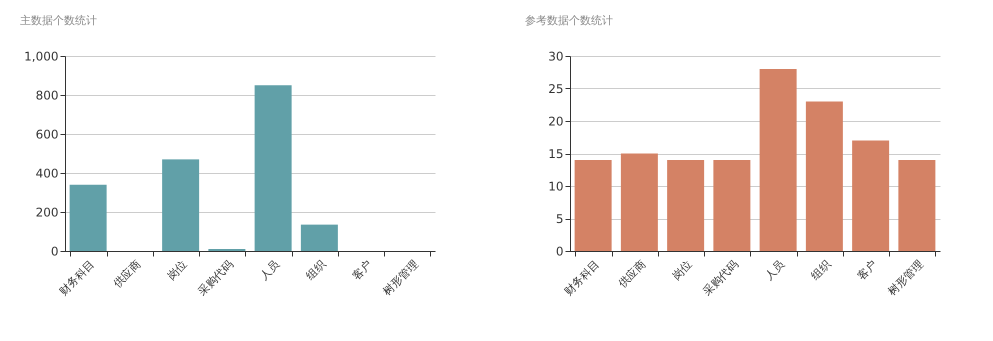 The height and width of the screenshot is (341, 993). Describe the element at coordinates (47, 135) in the screenshot. I see `y-tick-label: 600` at that location.